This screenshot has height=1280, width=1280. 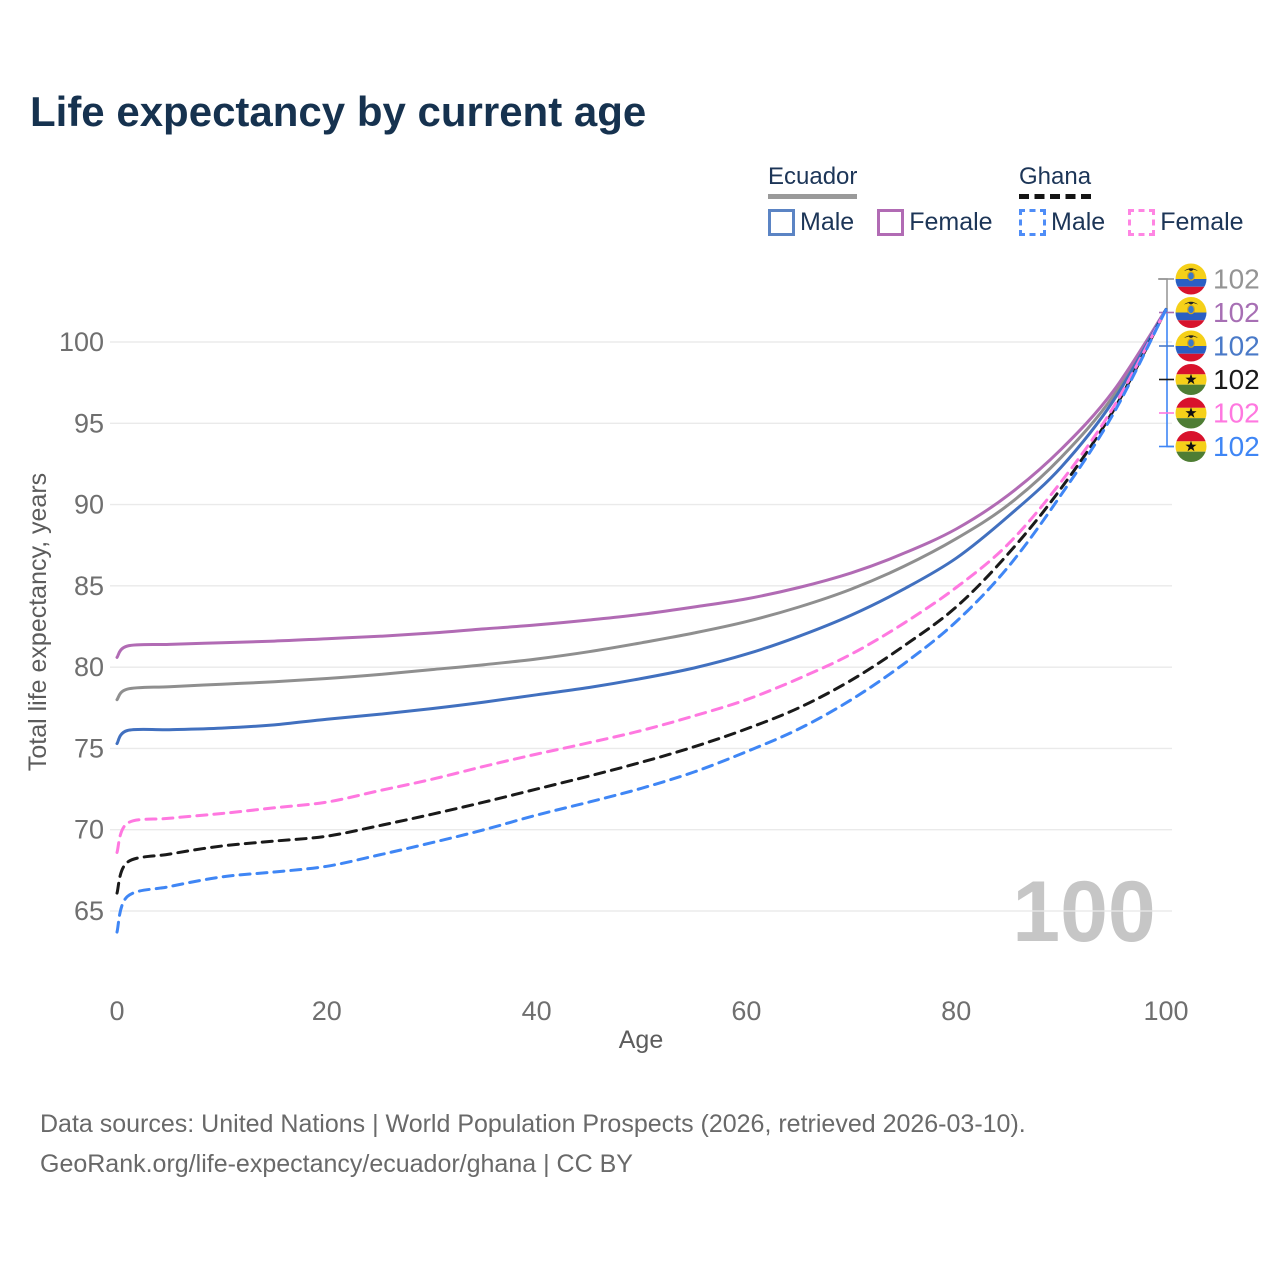 I want to click on x-axis-title: Age, so click(x=641, y=1040).